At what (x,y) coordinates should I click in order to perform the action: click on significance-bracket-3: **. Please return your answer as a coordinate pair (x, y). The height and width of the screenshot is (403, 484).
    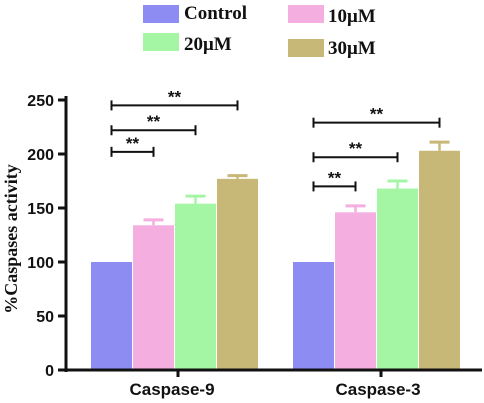
    Looking at the image, I should click on (334, 180).